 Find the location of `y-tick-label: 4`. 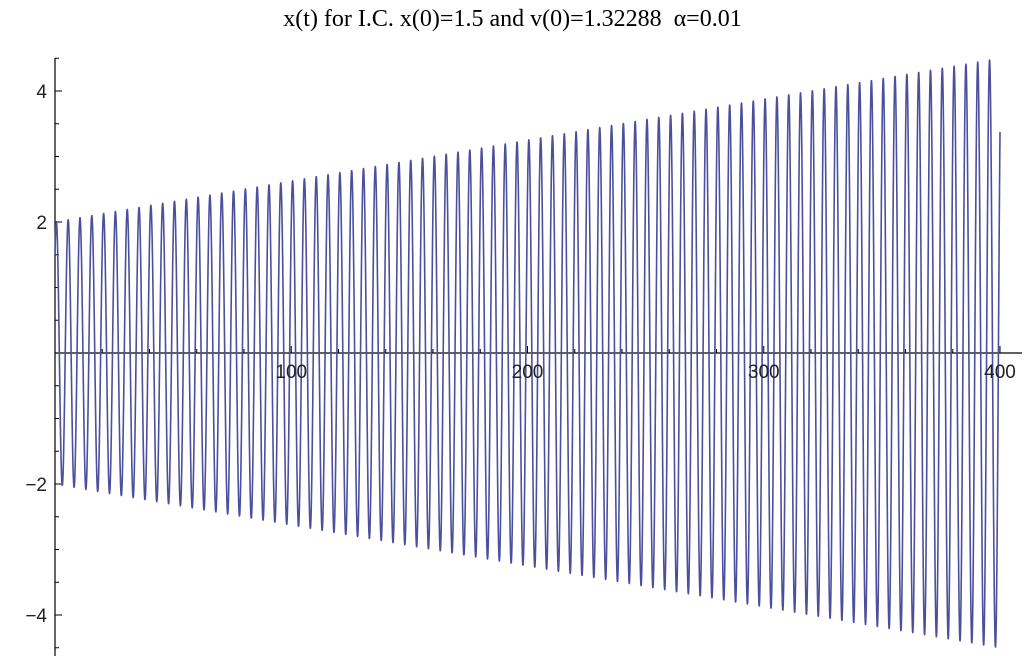

y-tick-label: 4 is located at coordinates (41, 92).